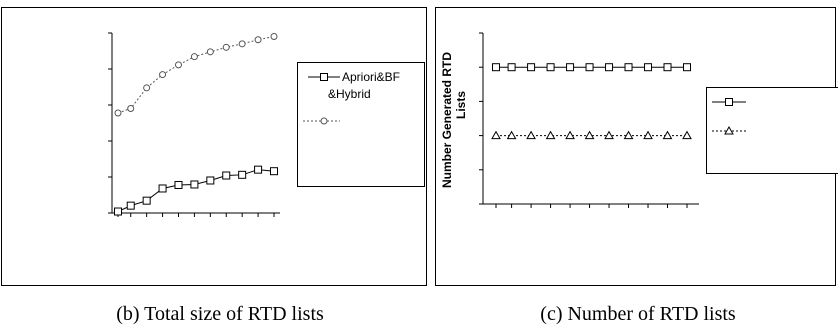 The width and height of the screenshot is (838, 328). What do you see at coordinates (461, 105) in the screenshot?
I see `y-axis-title-c-2: Lists` at bounding box center [461, 105].